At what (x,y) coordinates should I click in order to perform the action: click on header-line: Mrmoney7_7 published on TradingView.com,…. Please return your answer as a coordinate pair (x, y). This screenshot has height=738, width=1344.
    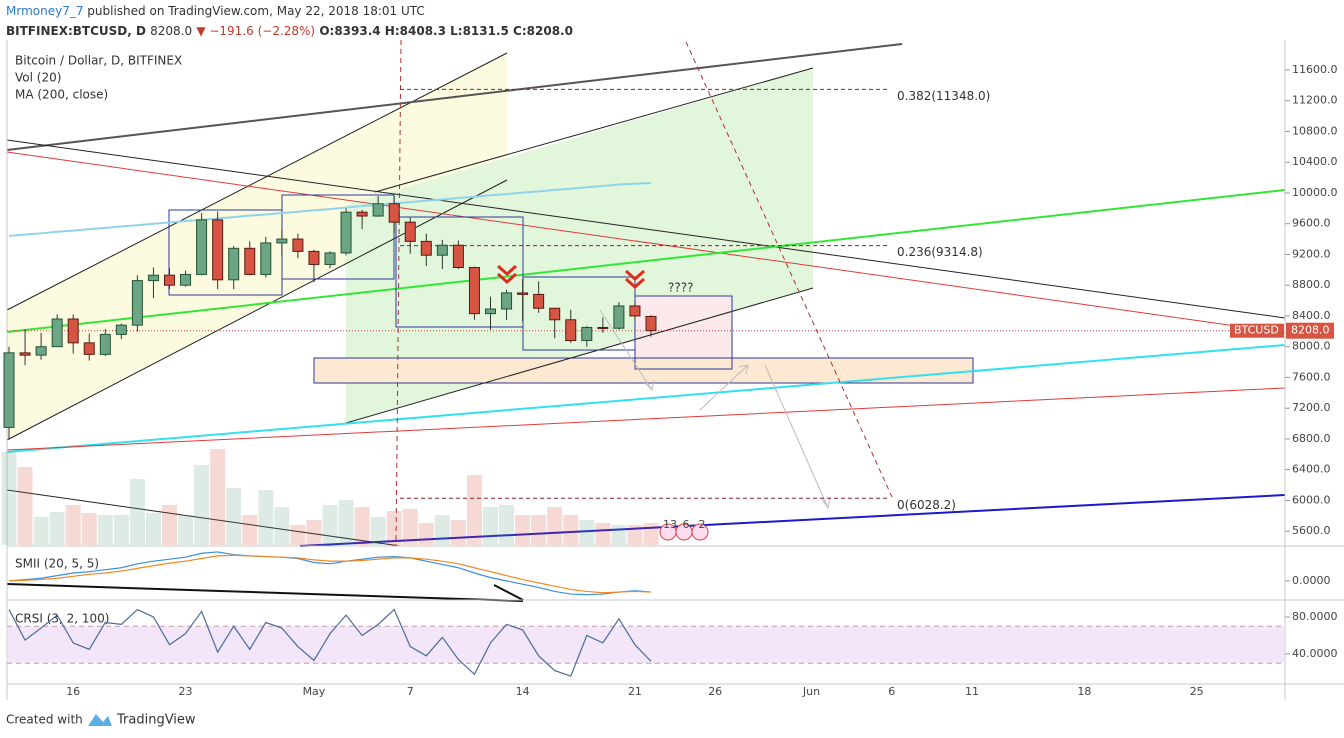
    Looking at the image, I should click on (215, 11).